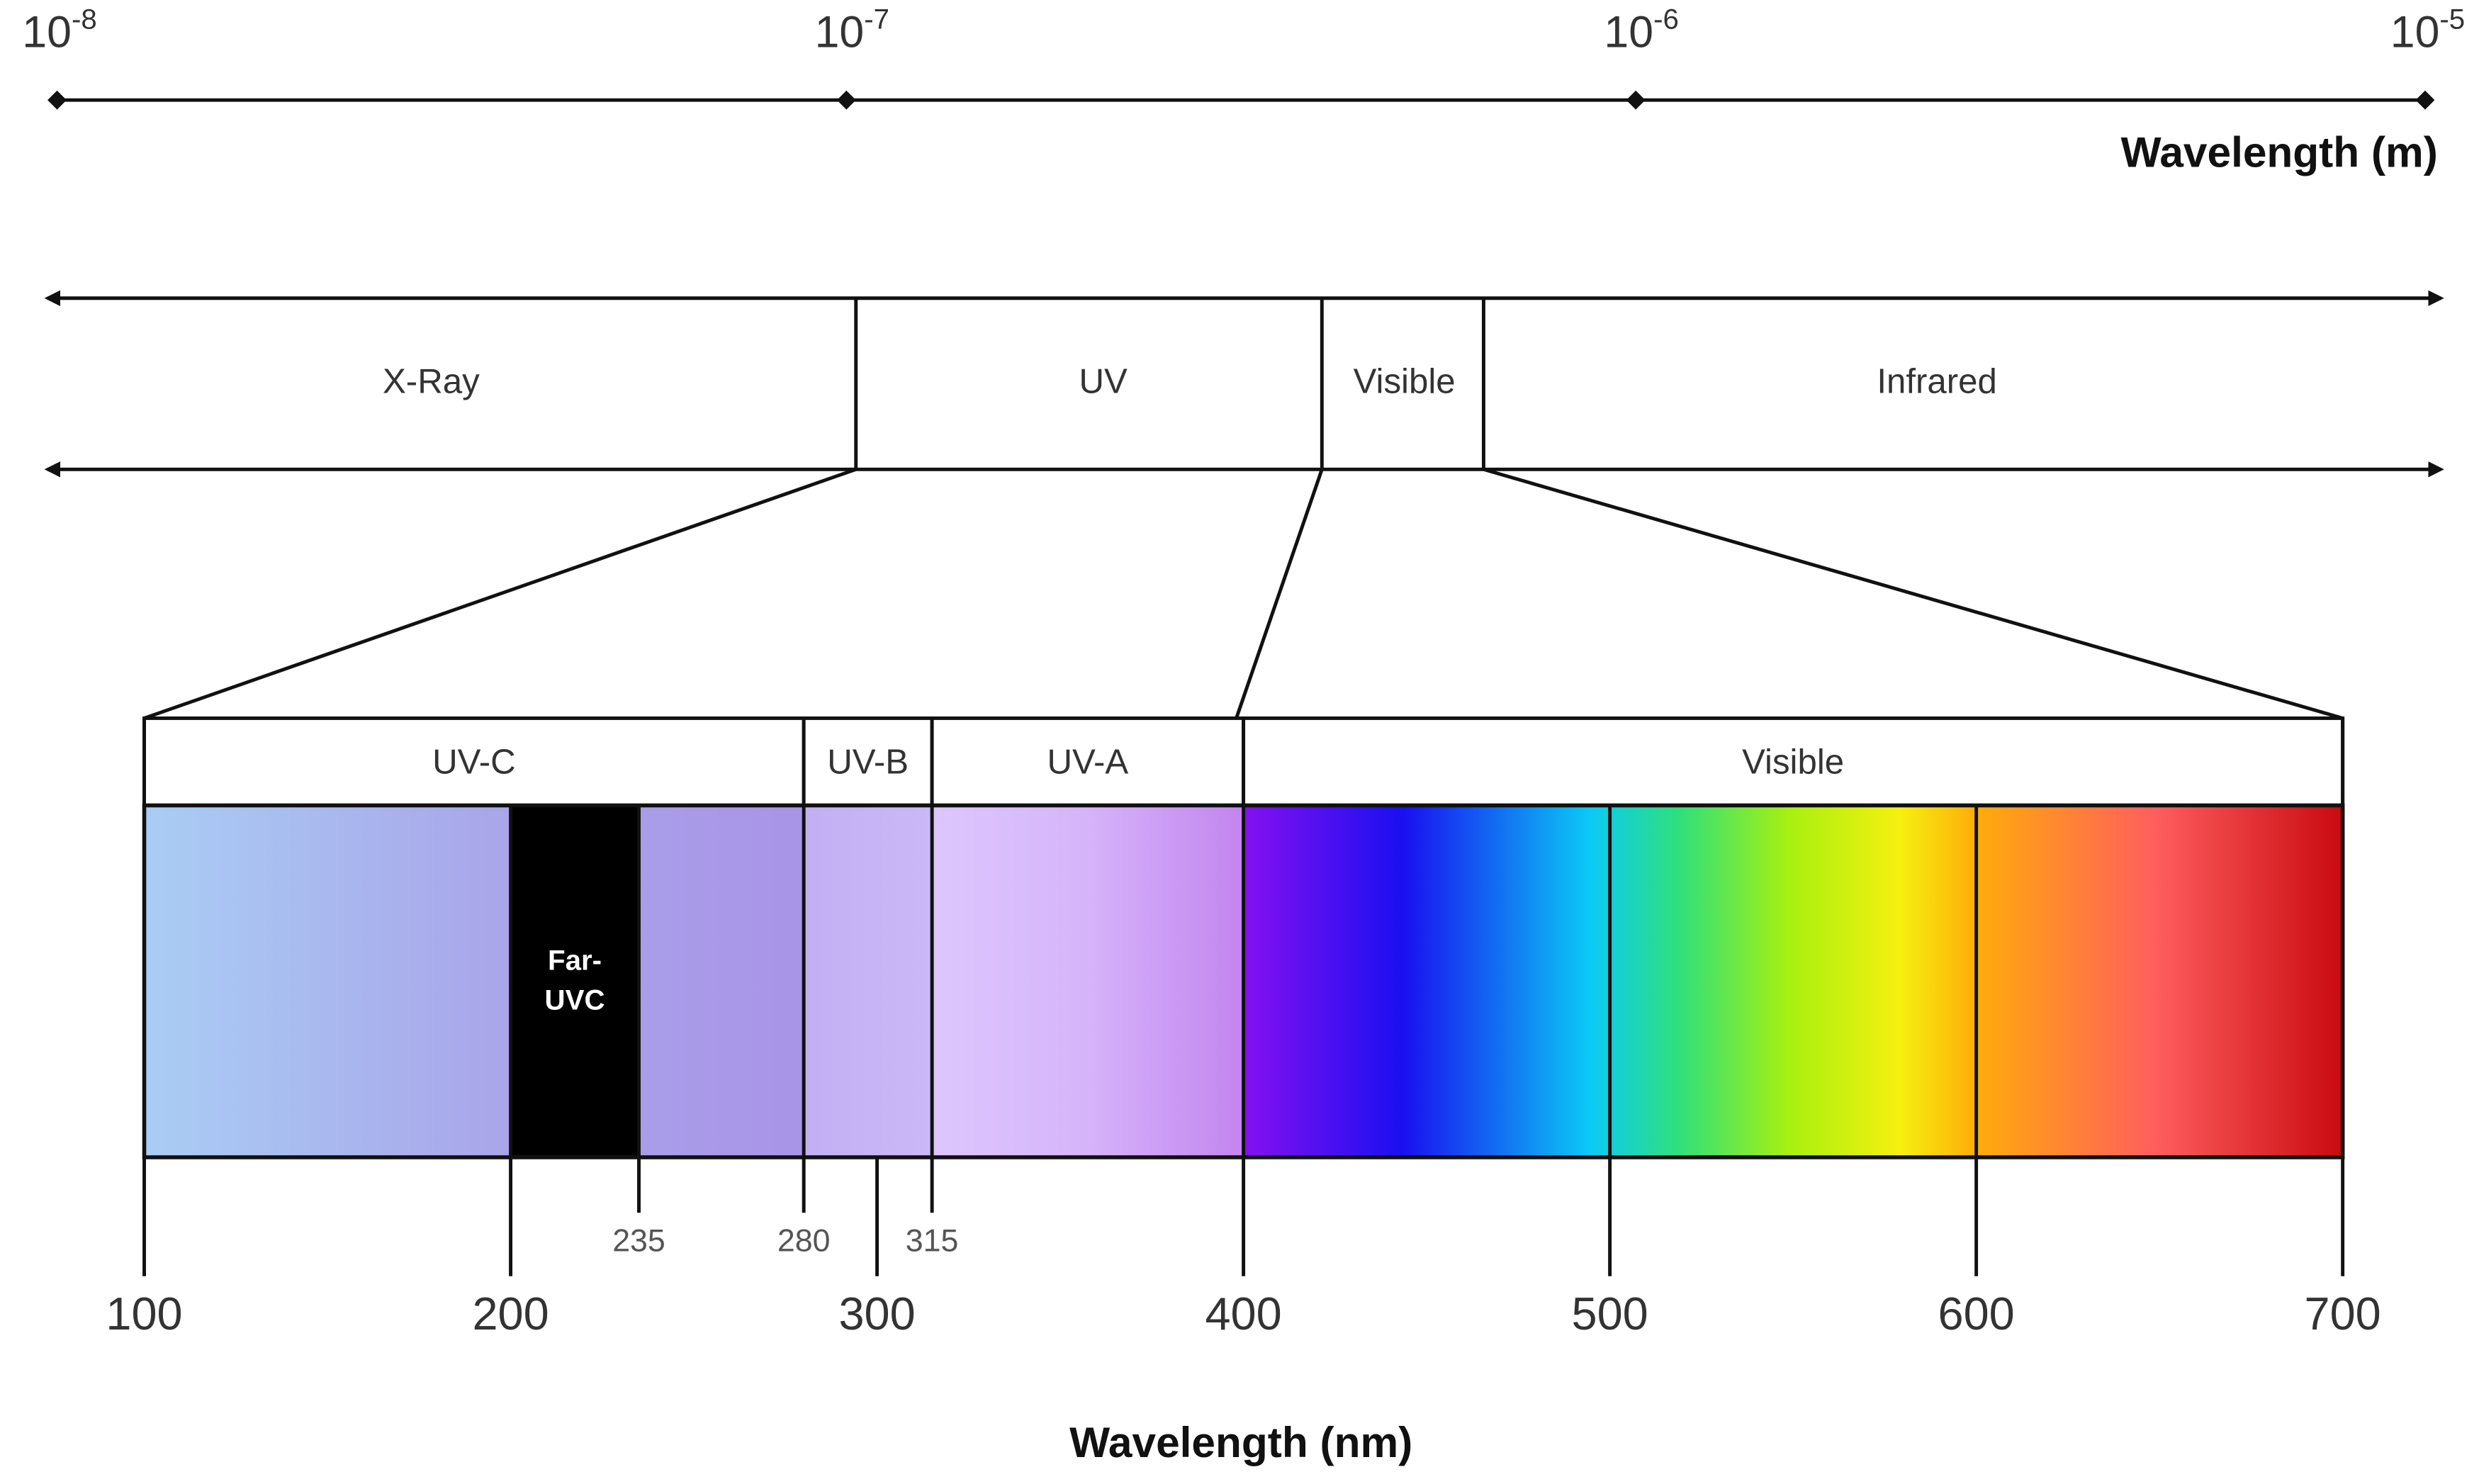 The width and height of the screenshot is (2479, 1484). I want to click on tick-exponent: -8, so click(84, 19).